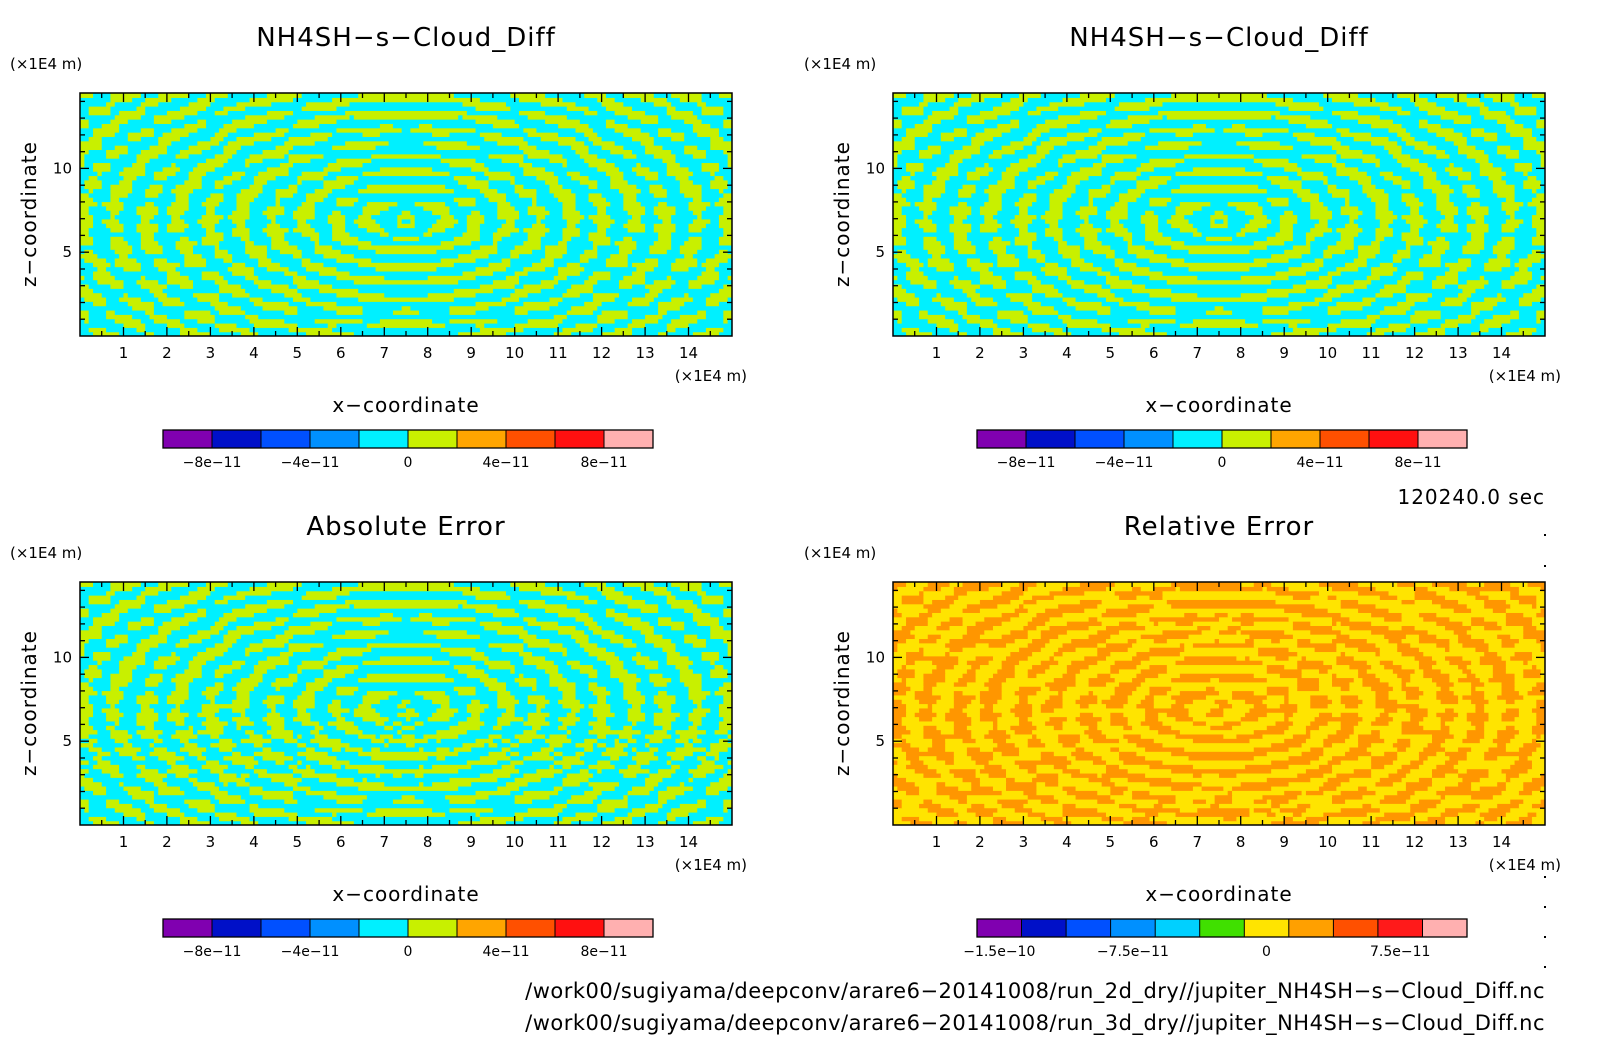 Image resolution: width=1604 pixels, height=1054 pixels. Describe the element at coordinates (428, 353) in the screenshot. I see `x-tick-label: 8` at that location.